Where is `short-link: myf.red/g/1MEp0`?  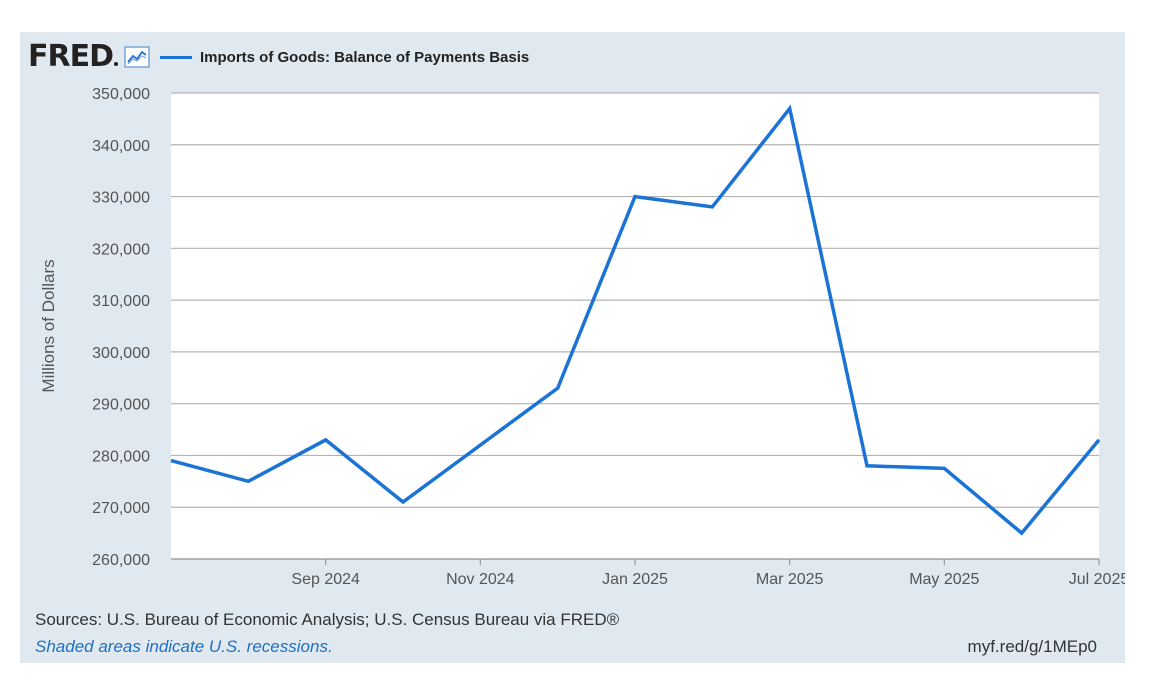
short-link: myf.red/g/1MEp0 is located at coordinates (1032, 646).